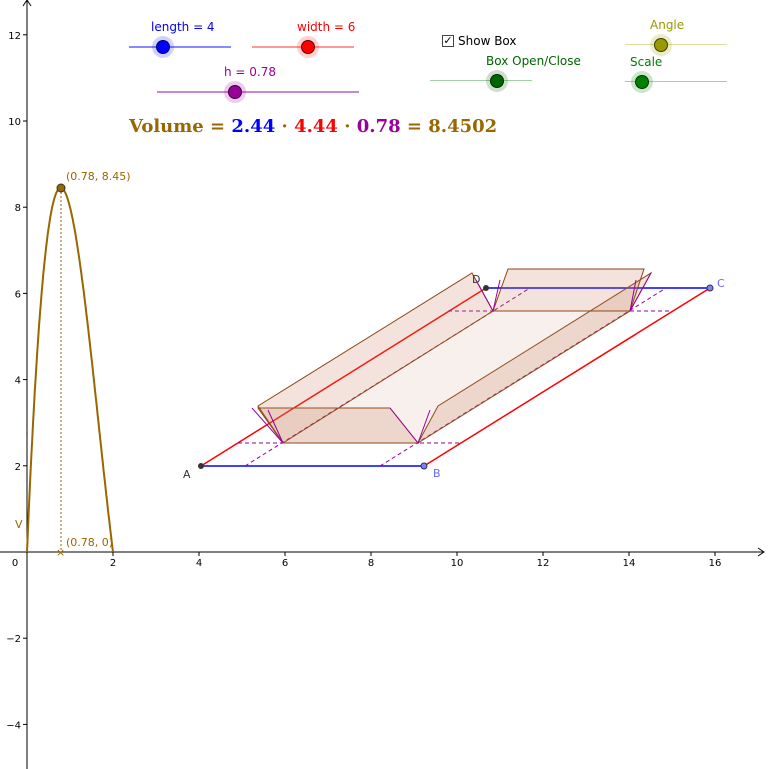 Image resolution: width=768 pixels, height=769 pixels. What do you see at coordinates (326, 27) in the screenshot?
I see `width-slider-label: width = 6` at bounding box center [326, 27].